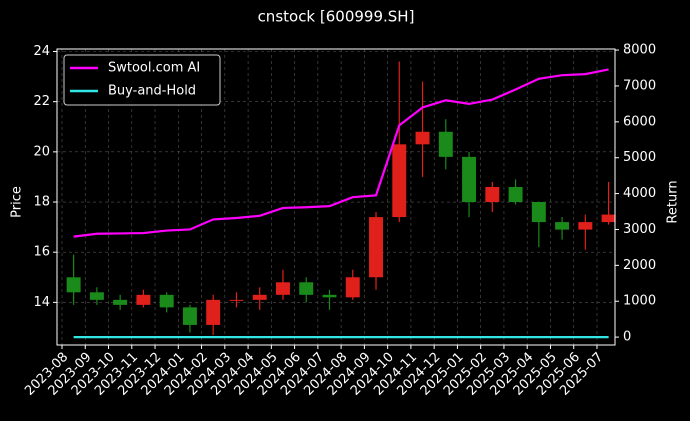  Describe the element at coordinates (41, 302) in the screenshot. I see `y-tick-label: 14` at that location.